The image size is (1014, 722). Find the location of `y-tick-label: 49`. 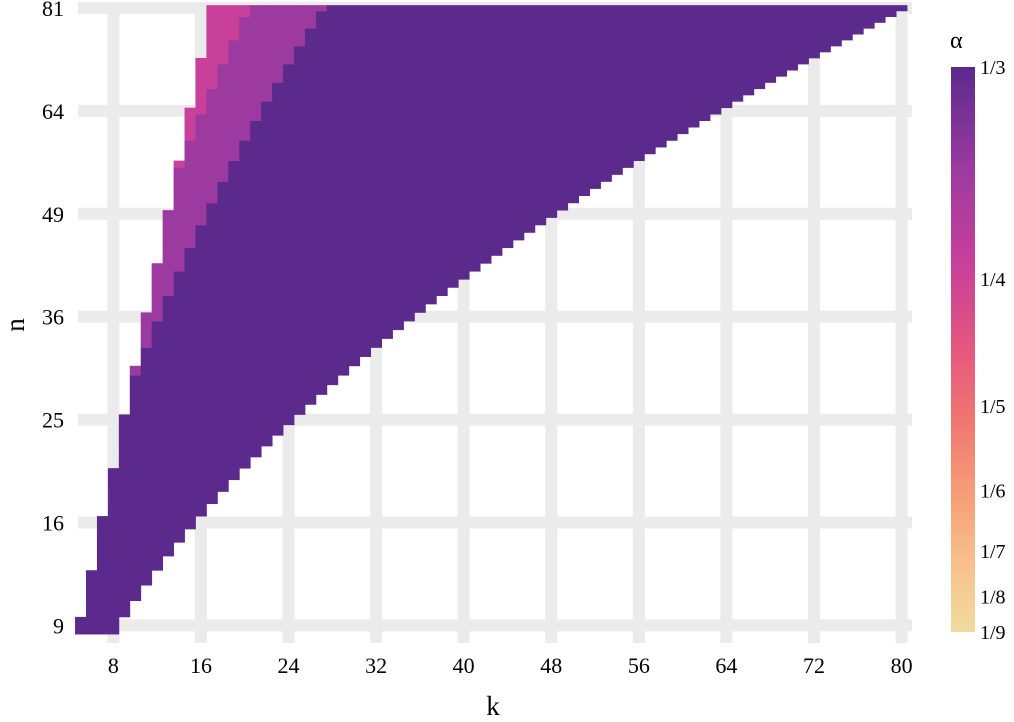

y-tick-label: 49 is located at coordinates (53, 214).